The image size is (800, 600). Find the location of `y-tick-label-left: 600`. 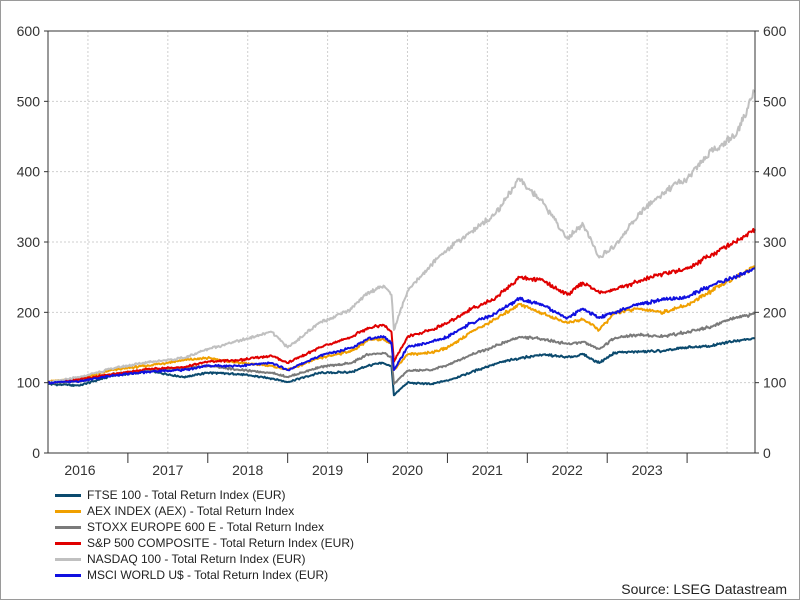

y-tick-label-left: 600 is located at coordinates (29, 31).